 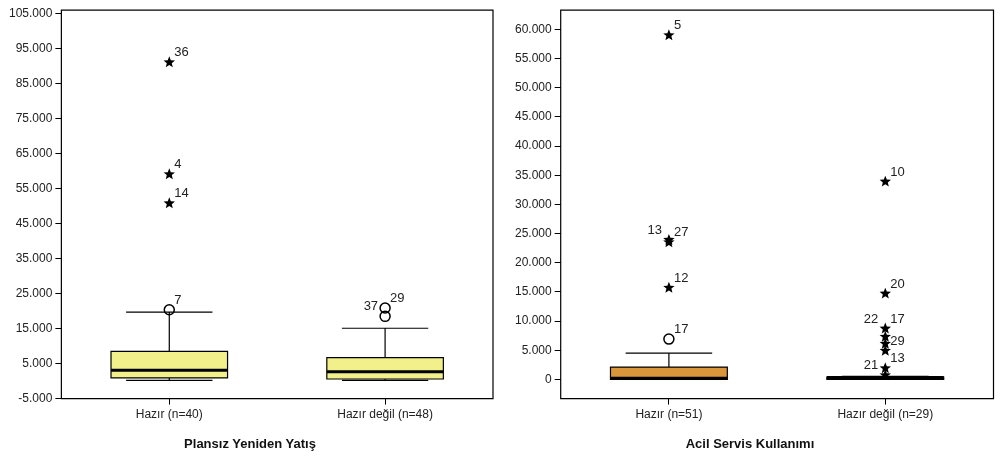 What do you see at coordinates (871, 365) in the screenshot?
I see `annotation: 21` at bounding box center [871, 365].